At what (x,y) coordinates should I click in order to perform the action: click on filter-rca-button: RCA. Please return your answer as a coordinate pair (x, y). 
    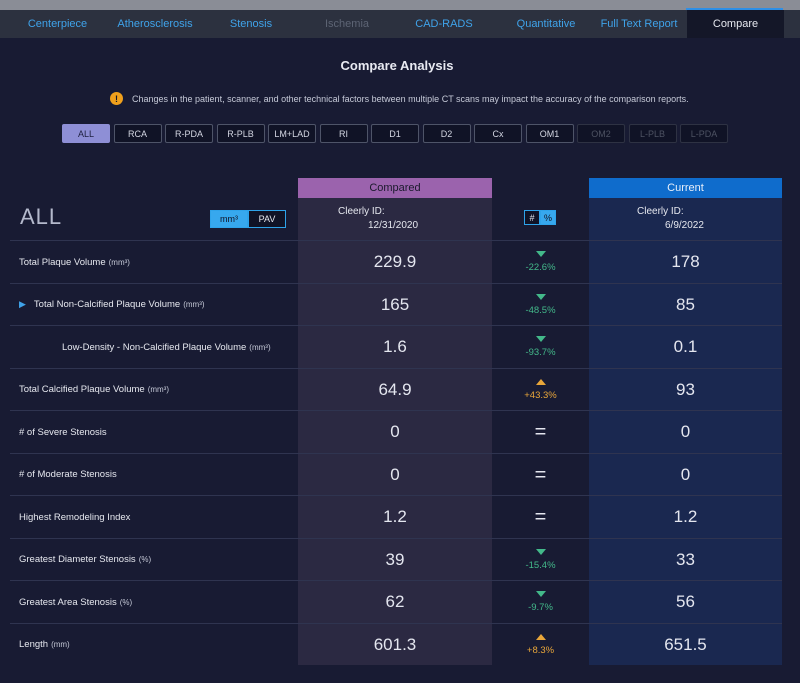
    Looking at the image, I should click on (137, 133).